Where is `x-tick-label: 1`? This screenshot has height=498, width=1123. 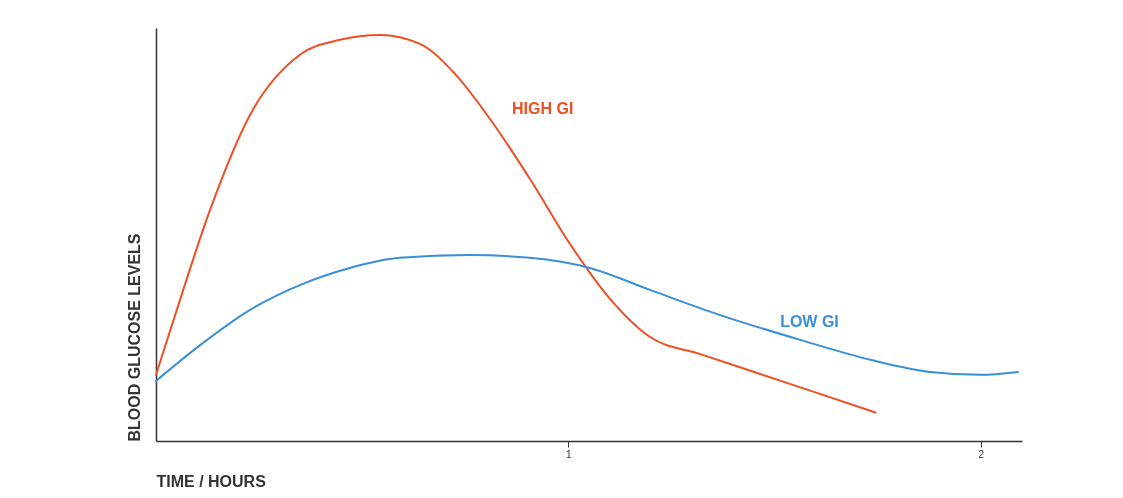
x-tick-label: 1 is located at coordinates (569, 454).